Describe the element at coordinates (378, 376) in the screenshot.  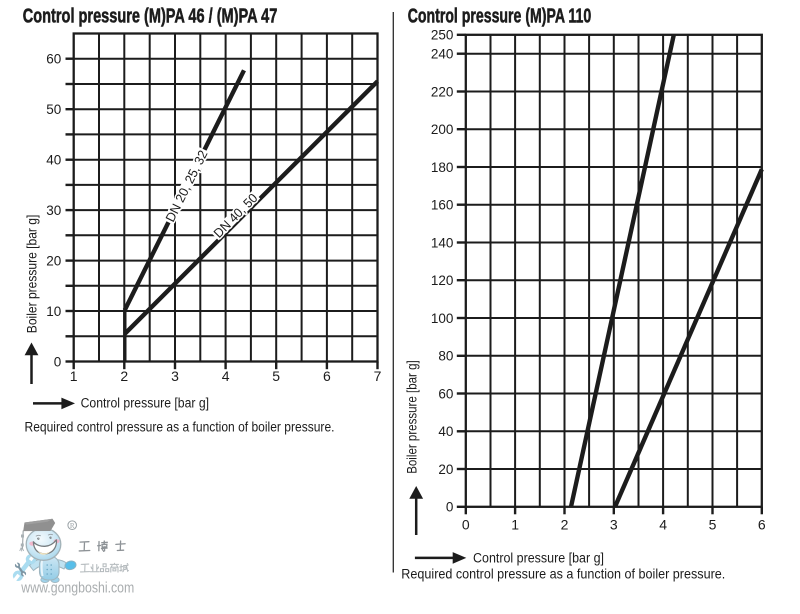
I see `svg-text: 7` at that location.